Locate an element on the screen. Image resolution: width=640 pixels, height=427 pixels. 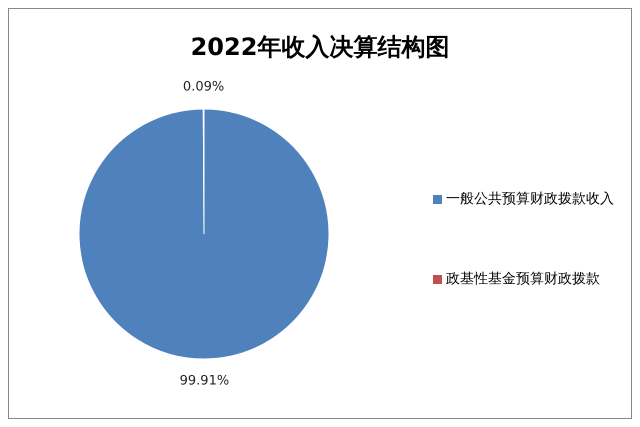
legend-label: 一般公共预算财政拨款收入 is located at coordinates (530, 199).